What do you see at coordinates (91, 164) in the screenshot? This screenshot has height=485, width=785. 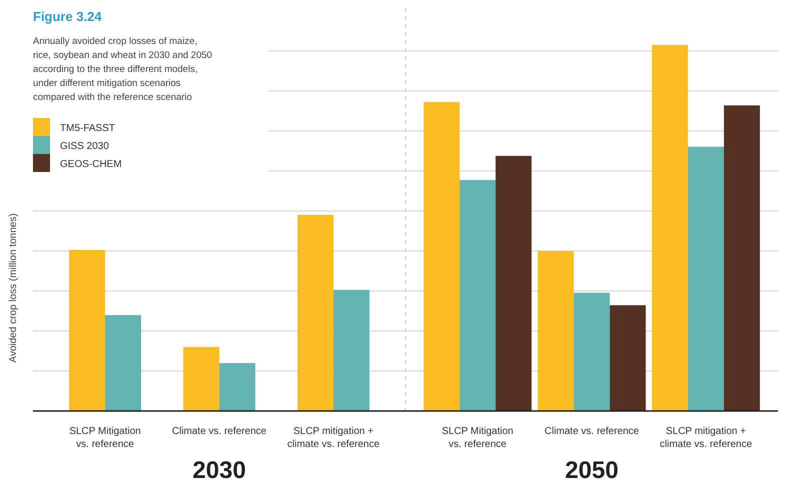 I see `legend-label: GEOS-CHEM` at bounding box center [91, 164].